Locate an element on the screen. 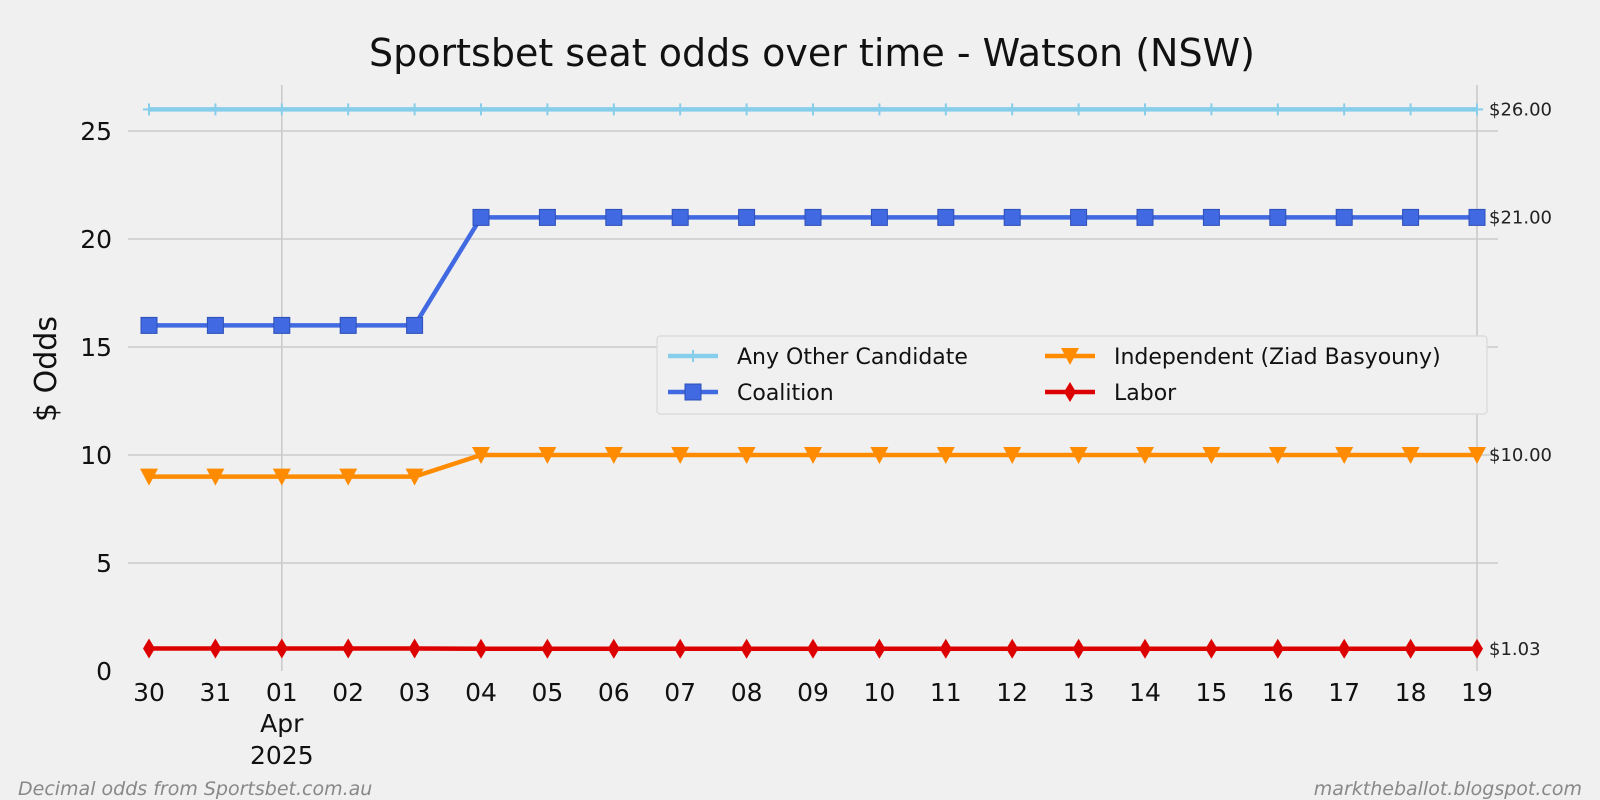  footer-source: Decimal odds from Sportsbet.com.au is located at coordinates (195, 789).